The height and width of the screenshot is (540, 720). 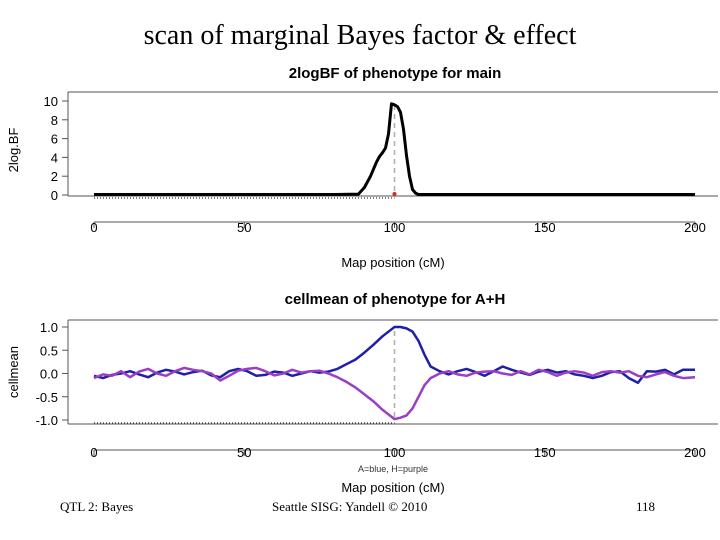 I want to click on series-line-h, so click(x=394, y=393).